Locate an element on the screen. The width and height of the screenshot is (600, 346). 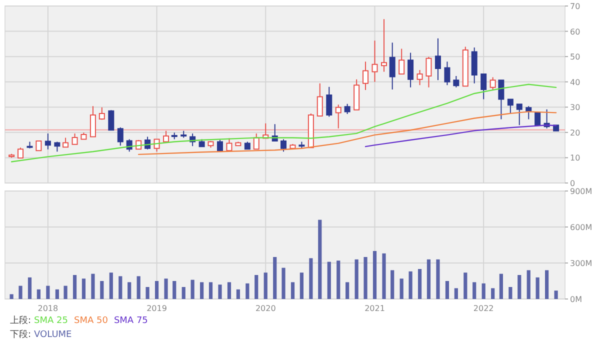
y-tick-label: 10 is located at coordinates (575, 158).